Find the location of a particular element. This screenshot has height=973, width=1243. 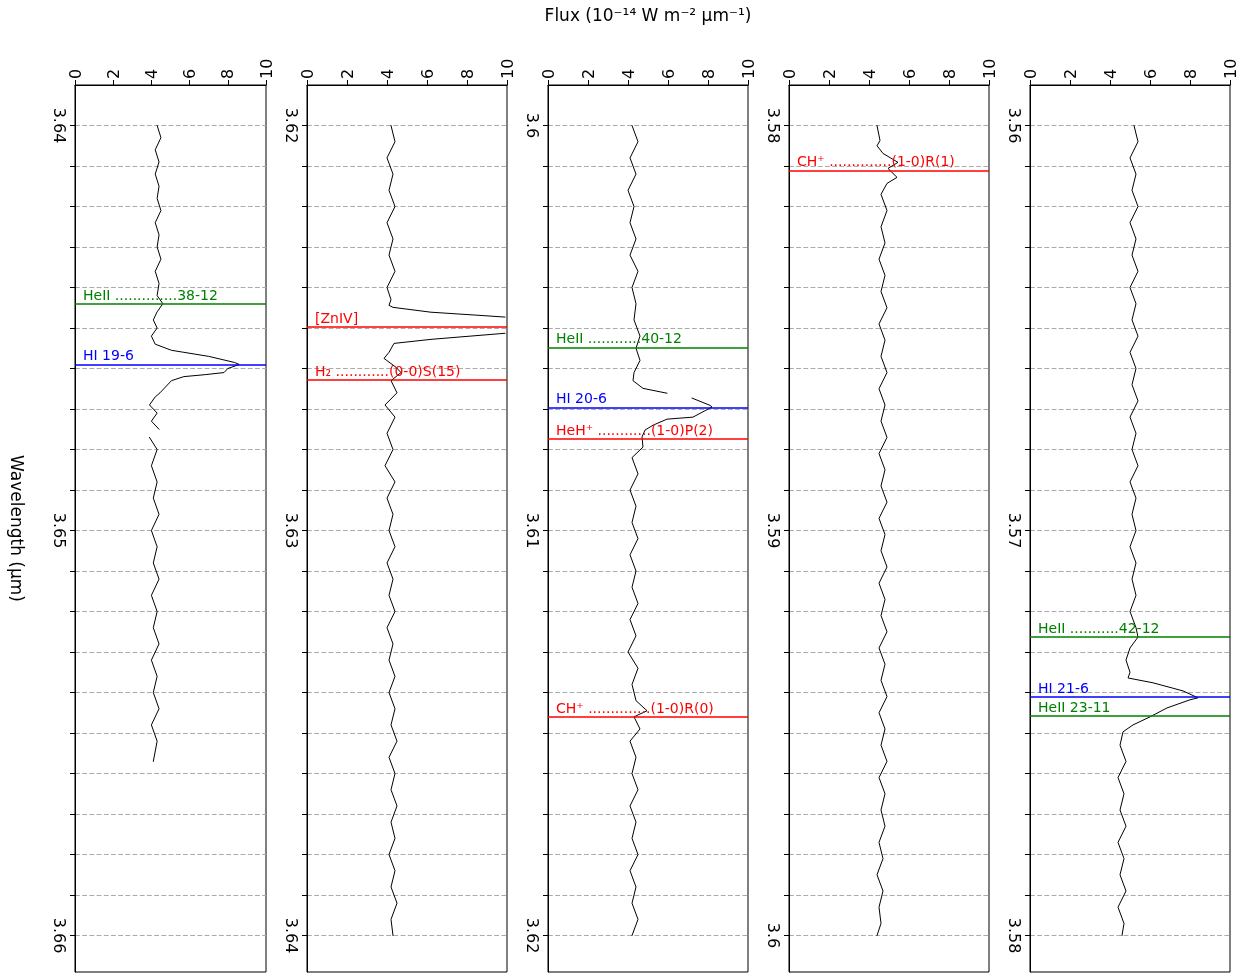

ref-line-label: [ZnIV] is located at coordinates (337, 317).